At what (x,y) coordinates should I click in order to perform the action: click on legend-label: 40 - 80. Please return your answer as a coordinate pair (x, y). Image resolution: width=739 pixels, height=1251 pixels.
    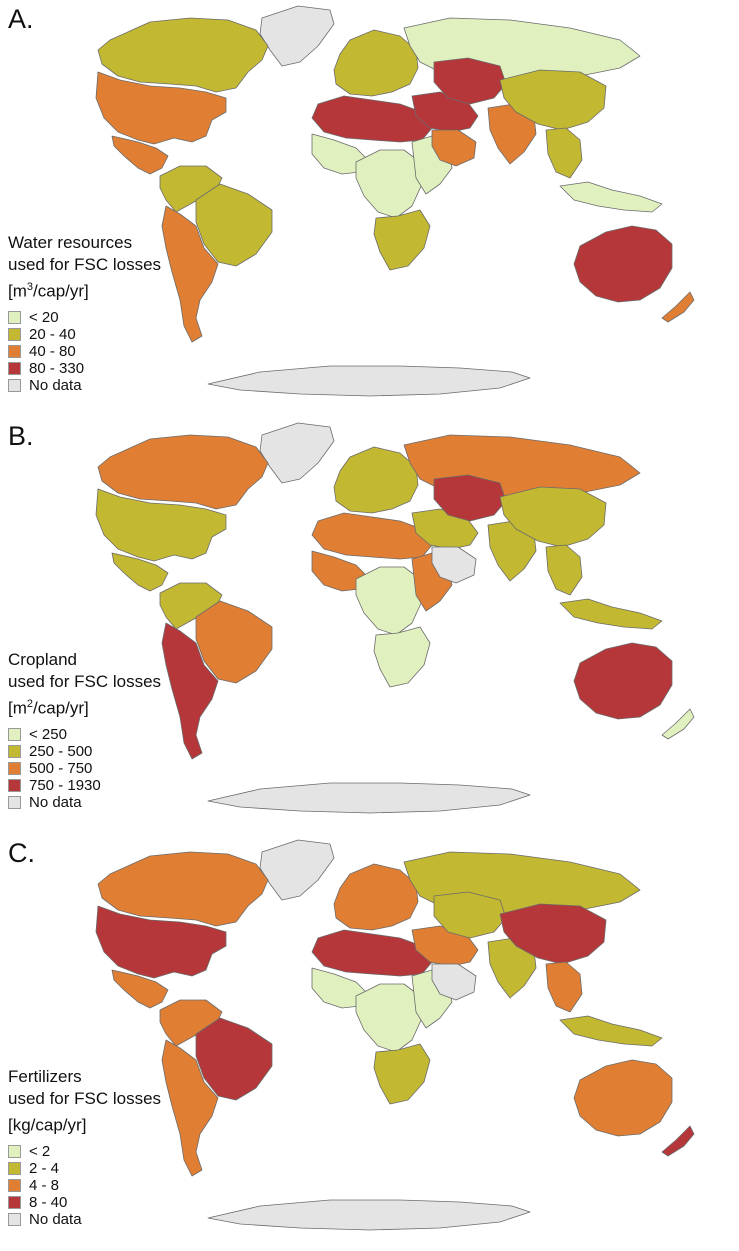
    Looking at the image, I should click on (52, 351).